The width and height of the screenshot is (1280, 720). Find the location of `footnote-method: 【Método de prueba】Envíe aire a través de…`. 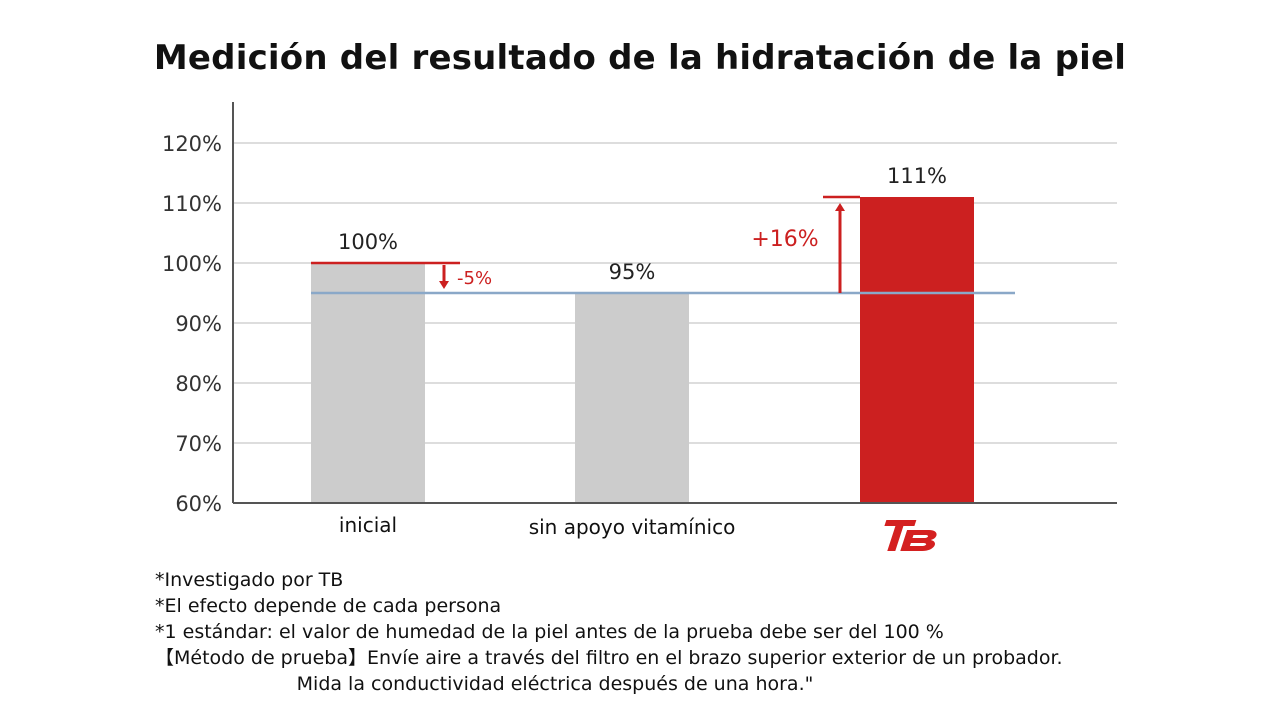

footnote-method: 【Método de prueba】Envíe aire a través de… is located at coordinates (609, 658).